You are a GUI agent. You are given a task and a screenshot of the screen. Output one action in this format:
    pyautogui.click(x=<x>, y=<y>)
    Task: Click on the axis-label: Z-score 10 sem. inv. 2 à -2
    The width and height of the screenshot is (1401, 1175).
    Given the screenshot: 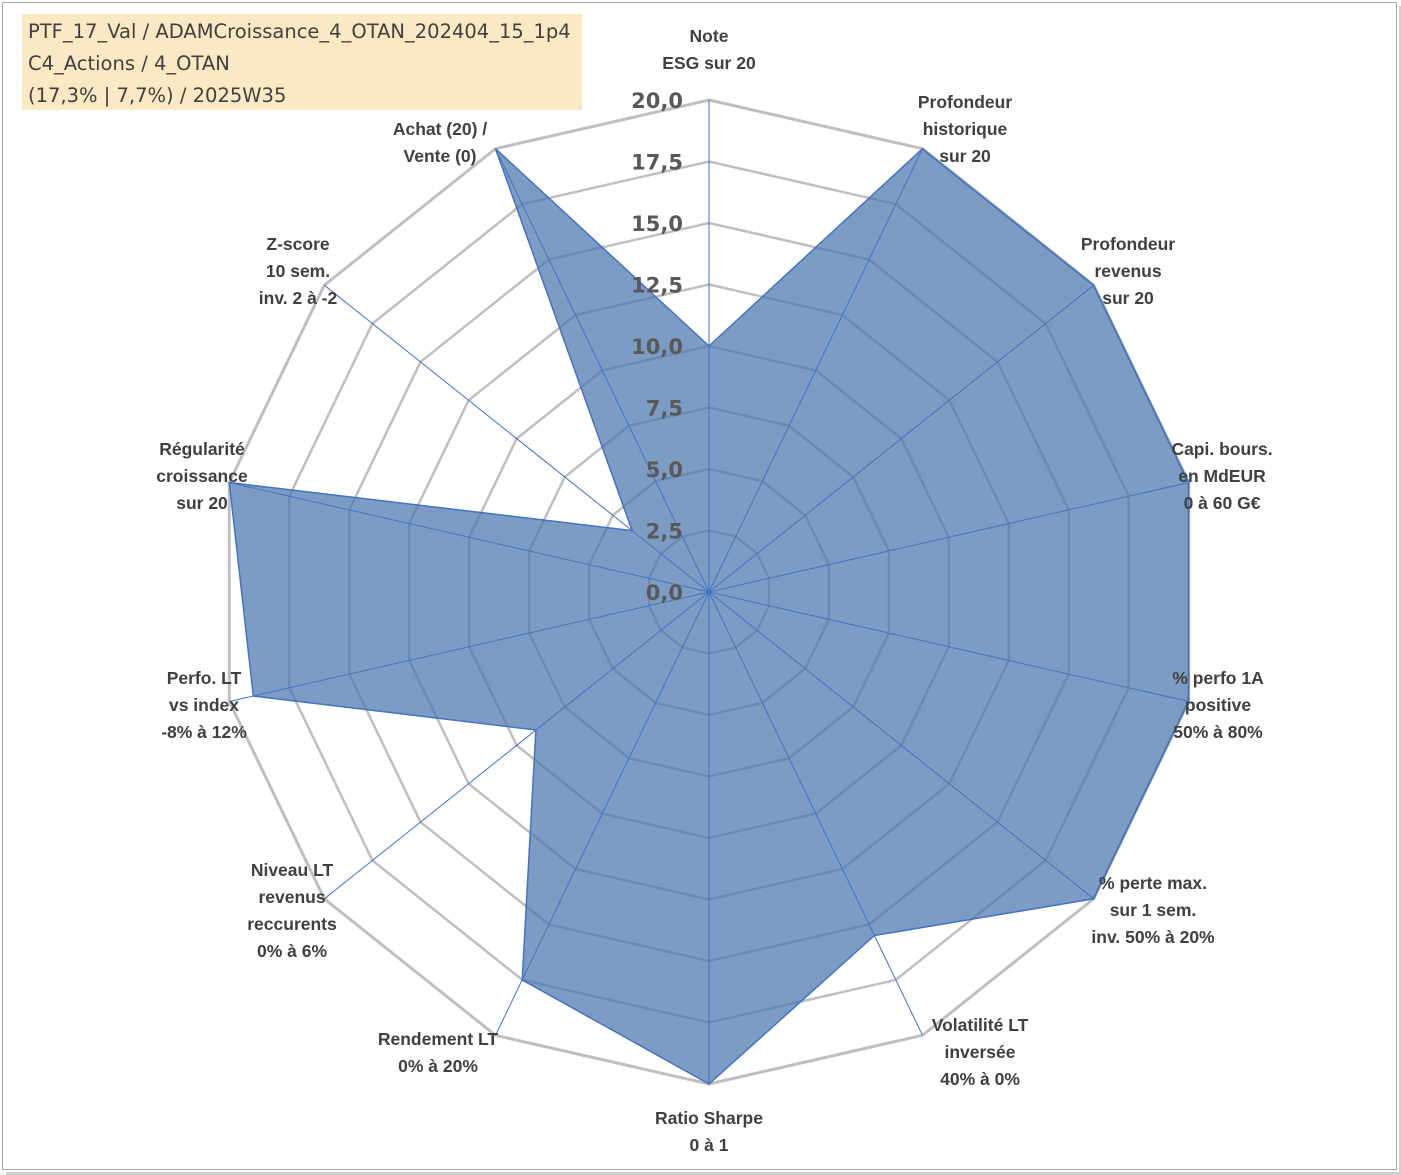 What is the action you would take?
    pyautogui.click(x=298, y=271)
    